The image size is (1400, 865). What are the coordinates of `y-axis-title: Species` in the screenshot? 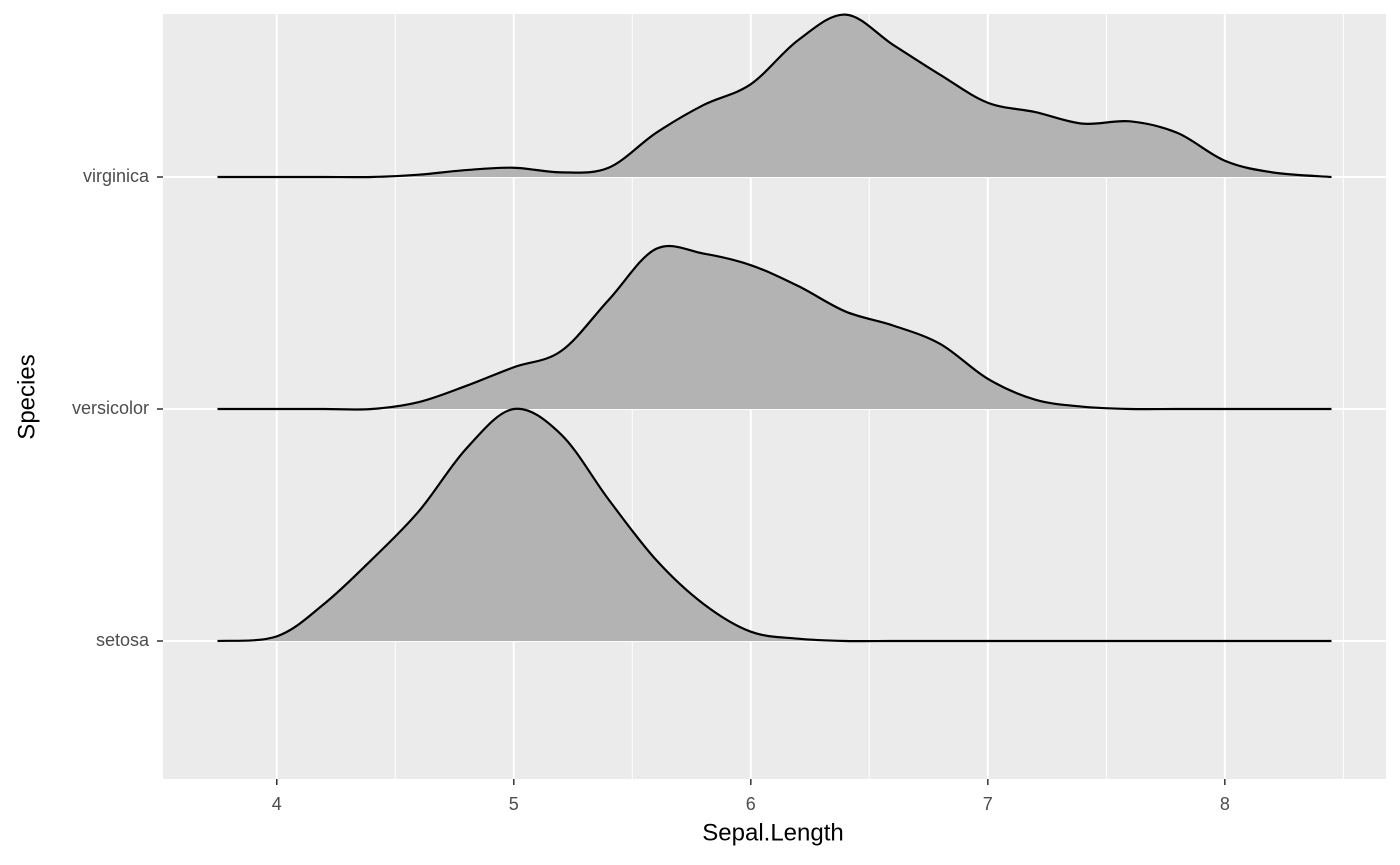 It's located at (26, 396).